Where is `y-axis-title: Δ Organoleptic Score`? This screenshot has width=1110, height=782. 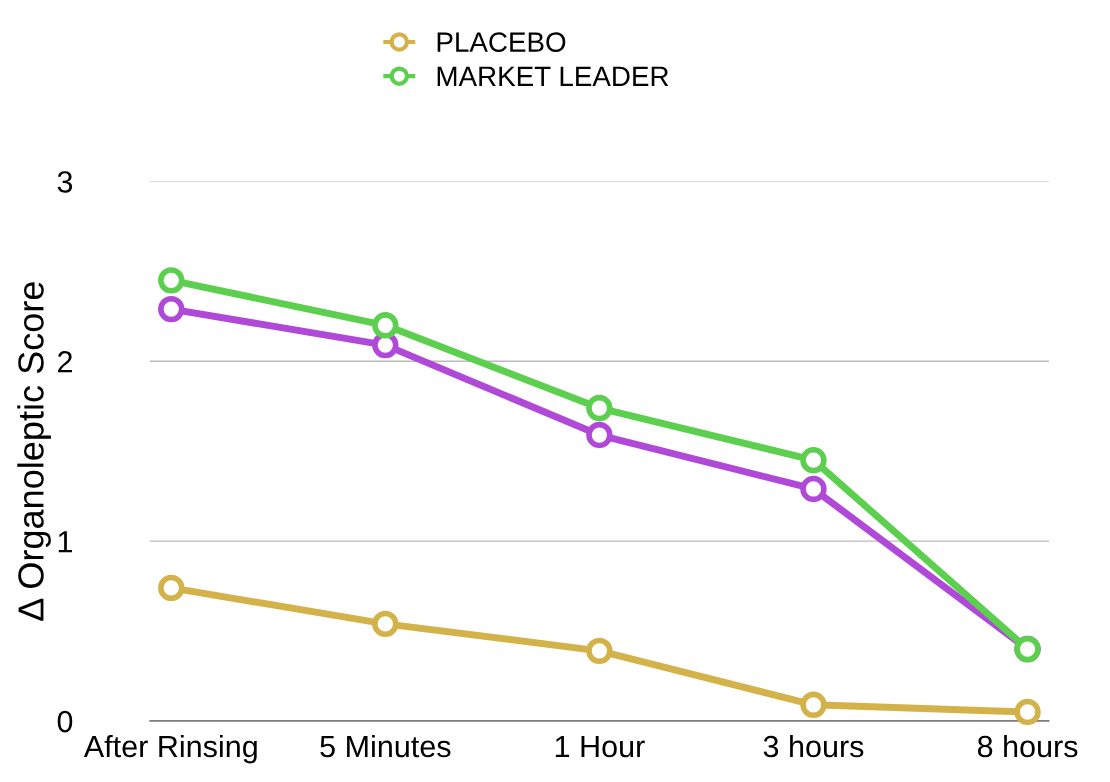 y-axis-title: Δ Organoleptic Score is located at coordinates (34, 451).